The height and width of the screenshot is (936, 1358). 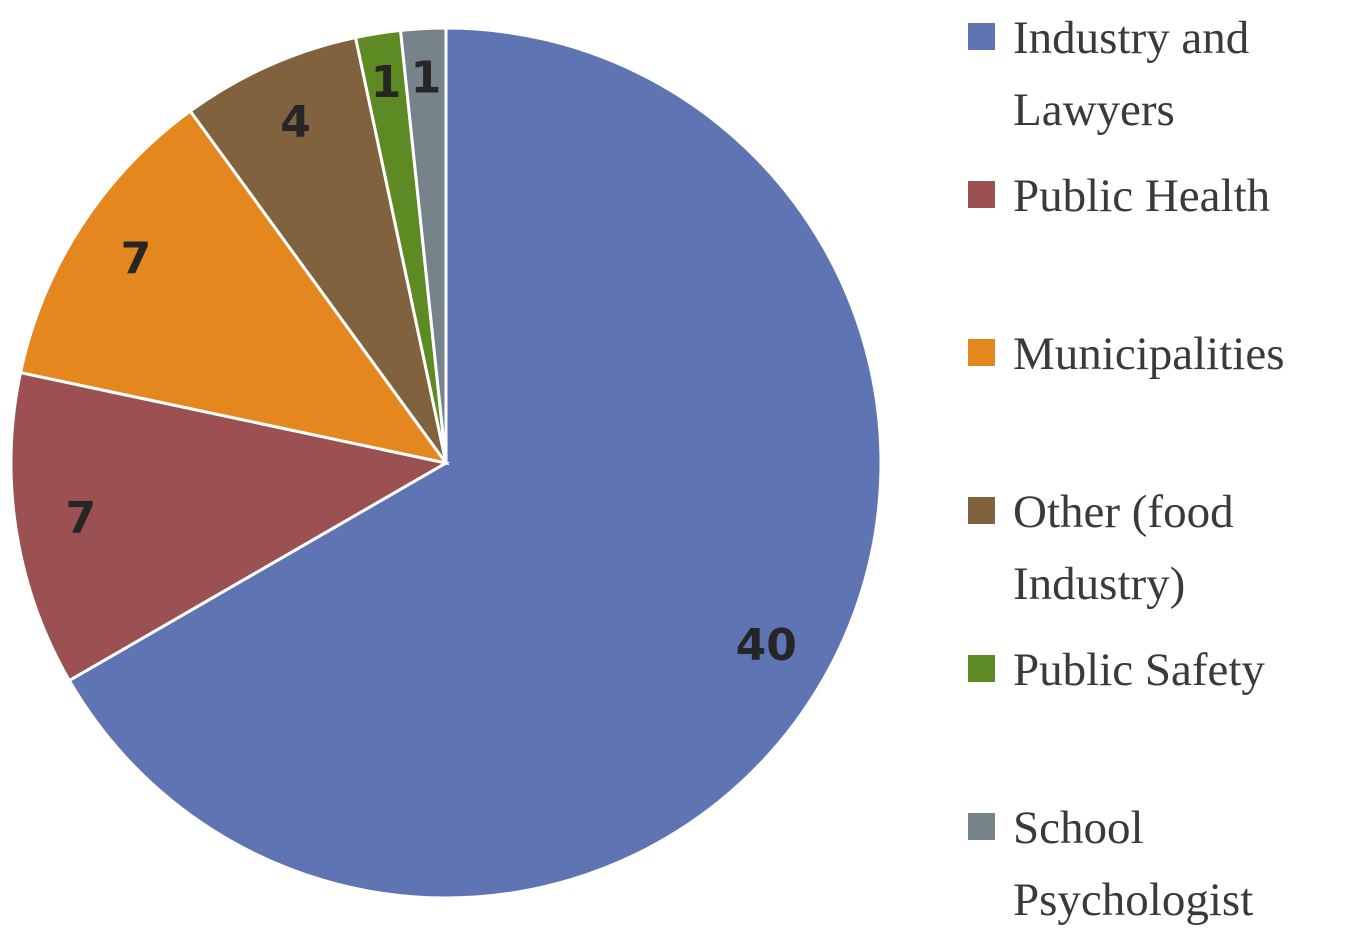 I want to click on legend-label: Public Health, so click(x=1142, y=196).